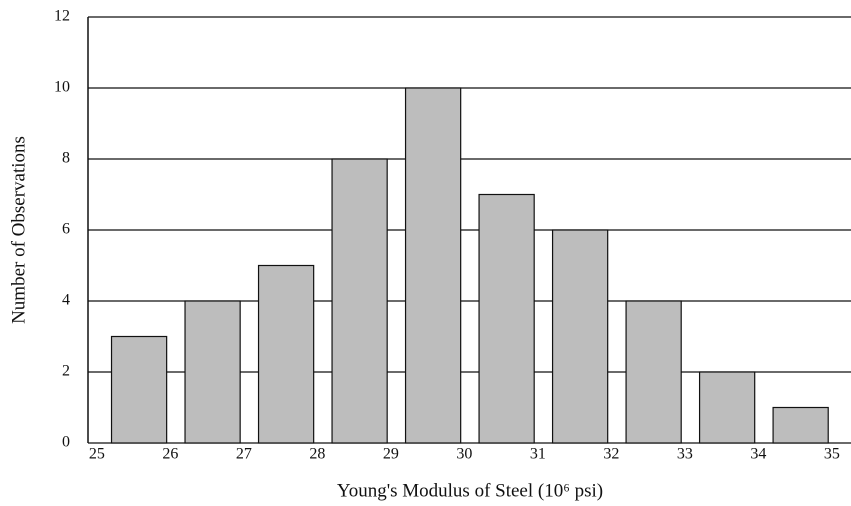 The width and height of the screenshot is (851, 506). Describe the element at coordinates (538, 454) in the screenshot. I see `x-tick-label: 31` at that location.